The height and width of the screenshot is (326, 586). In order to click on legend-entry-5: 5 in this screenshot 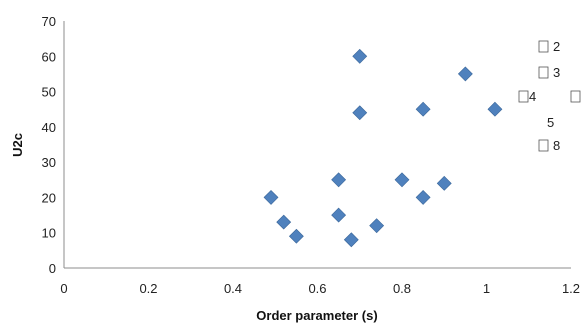, I will do `click(564, 110)`.